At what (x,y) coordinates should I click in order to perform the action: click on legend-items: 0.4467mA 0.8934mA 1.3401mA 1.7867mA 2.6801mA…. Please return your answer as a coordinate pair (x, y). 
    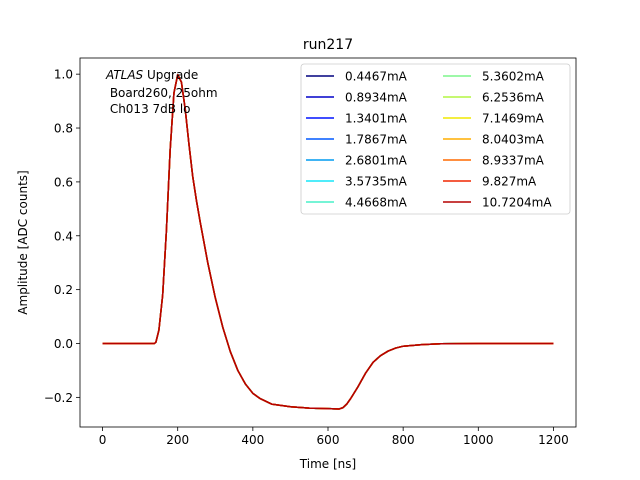
    Looking at the image, I should click on (429, 140).